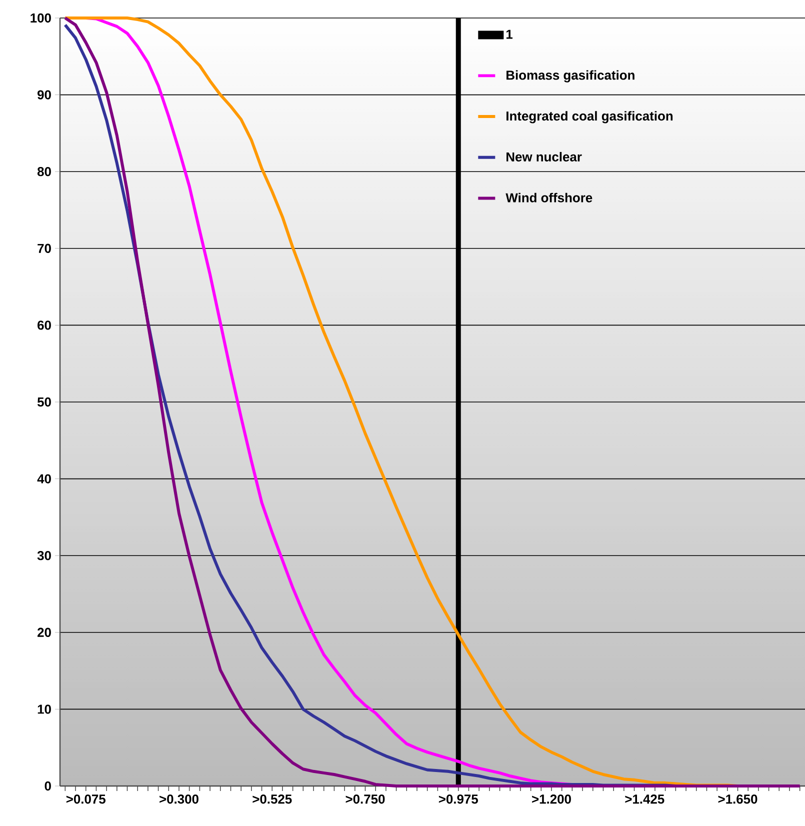 This screenshot has height=826, width=805. What do you see at coordinates (44, 402) in the screenshot?
I see `y-tick-label: 50` at bounding box center [44, 402].